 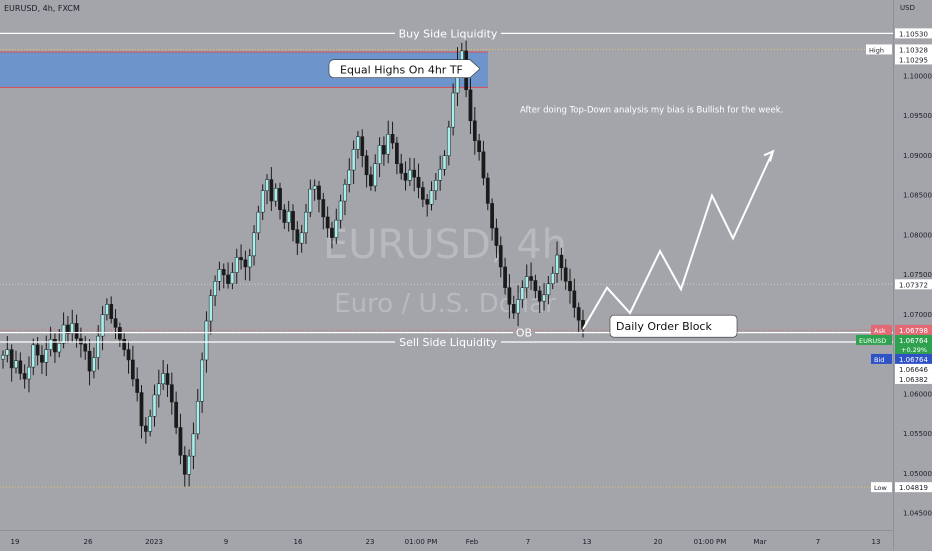 What do you see at coordinates (917, 434) in the screenshot?
I see `y-tick-label: 1.05500` at bounding box center [917, 434].